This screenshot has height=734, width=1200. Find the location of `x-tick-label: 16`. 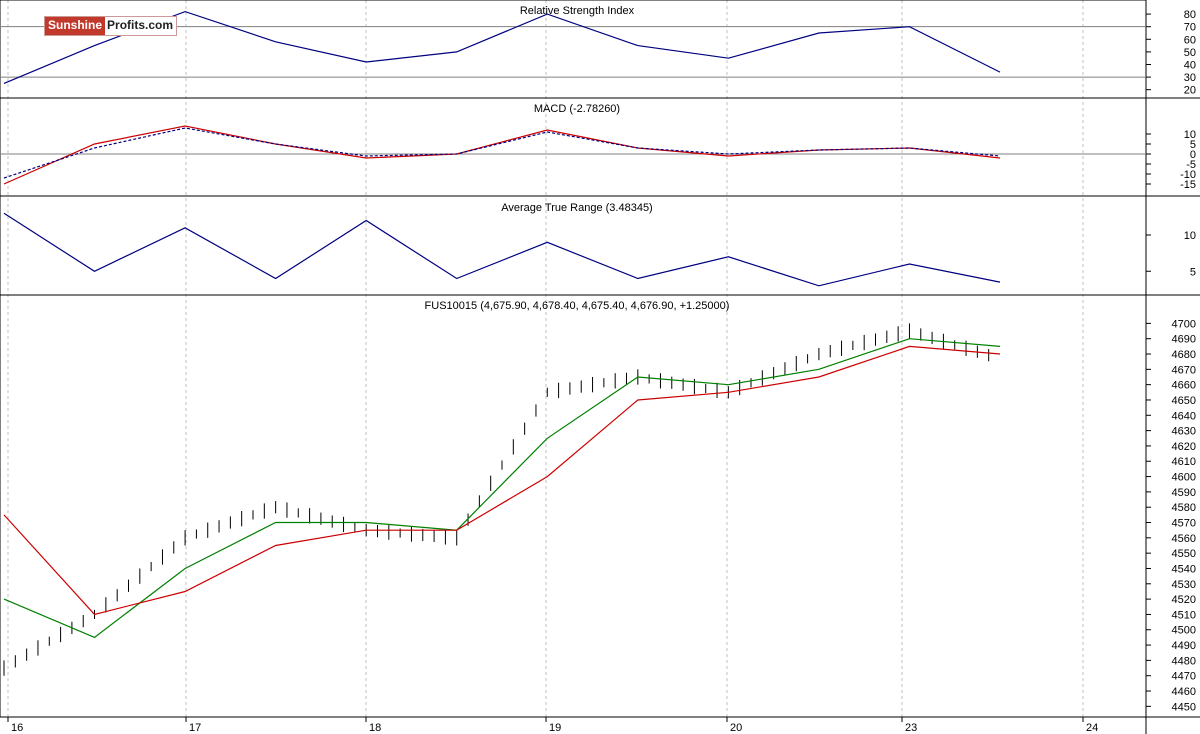

x-tick-label: 16 is located at coordinates (17, 728).